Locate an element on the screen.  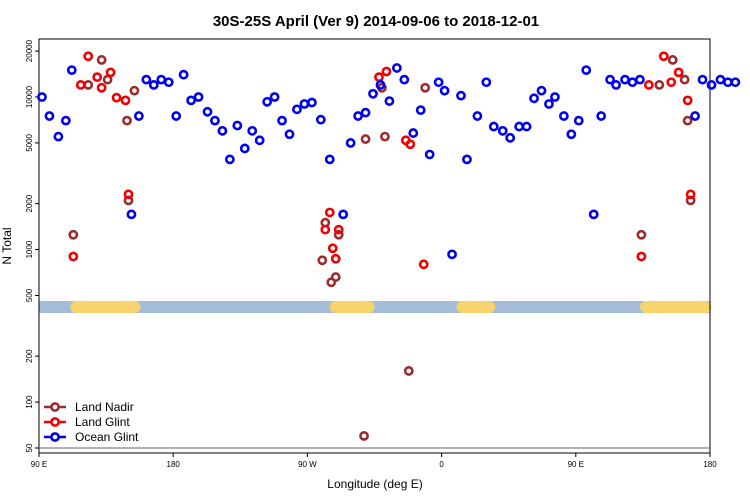
legend-marker-land-nadir is located at coordinates (55, 407).